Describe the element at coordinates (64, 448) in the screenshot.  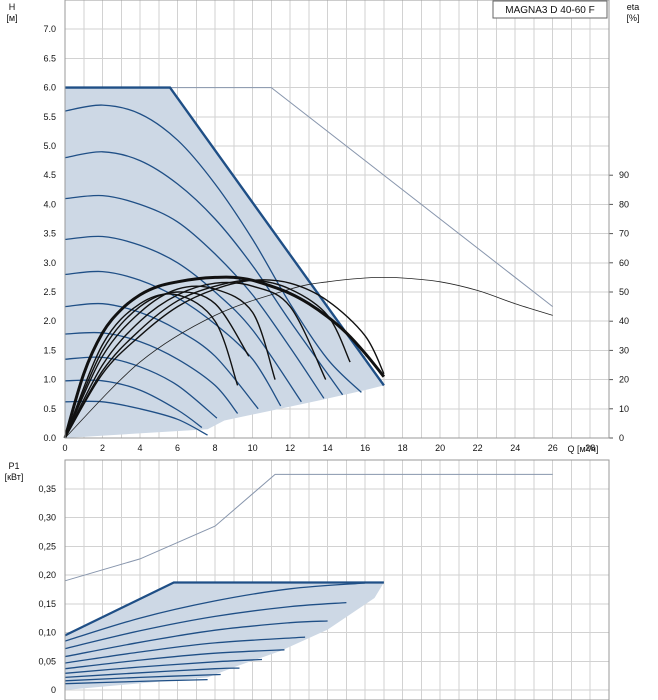
I see `x-tick-label: 0` at that location.